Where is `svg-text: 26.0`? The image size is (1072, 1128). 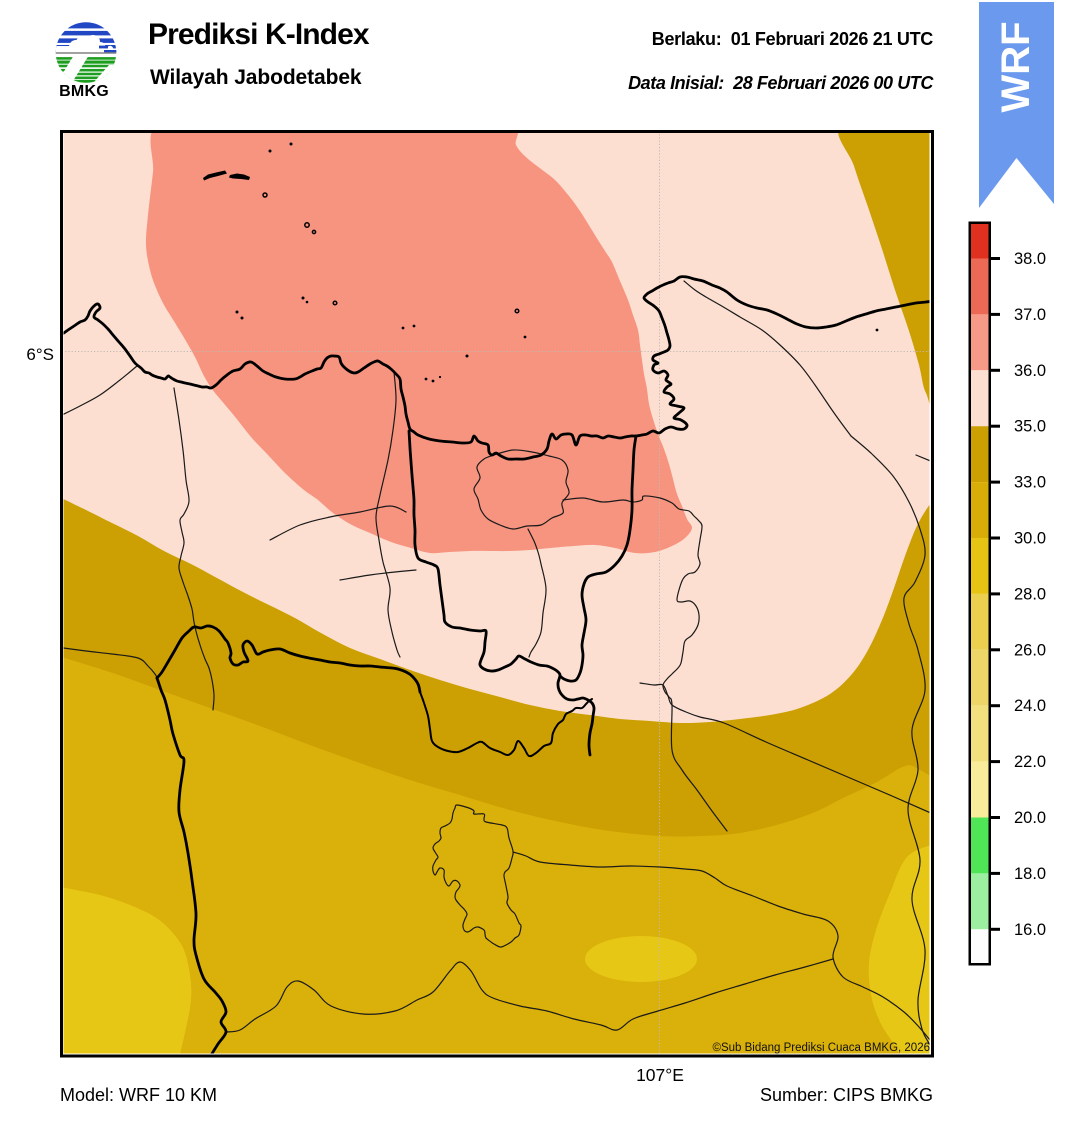 svg-text: 26.0 is located at coordinates (1030, 650).